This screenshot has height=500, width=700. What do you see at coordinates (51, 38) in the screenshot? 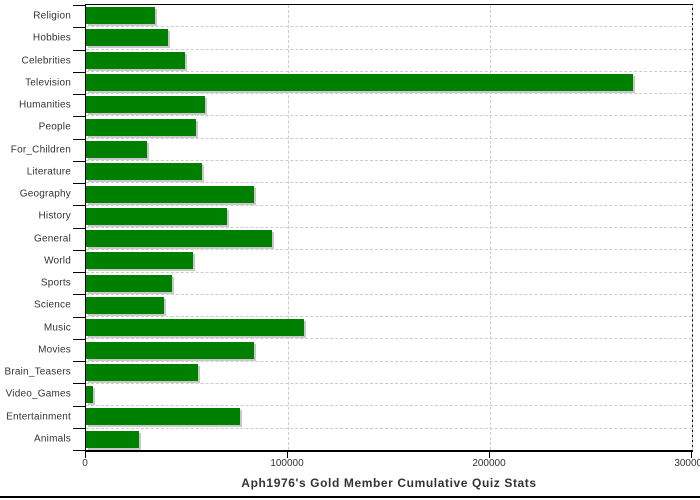
I see `category-label: Hobbies` at bounding box center [51, 38].